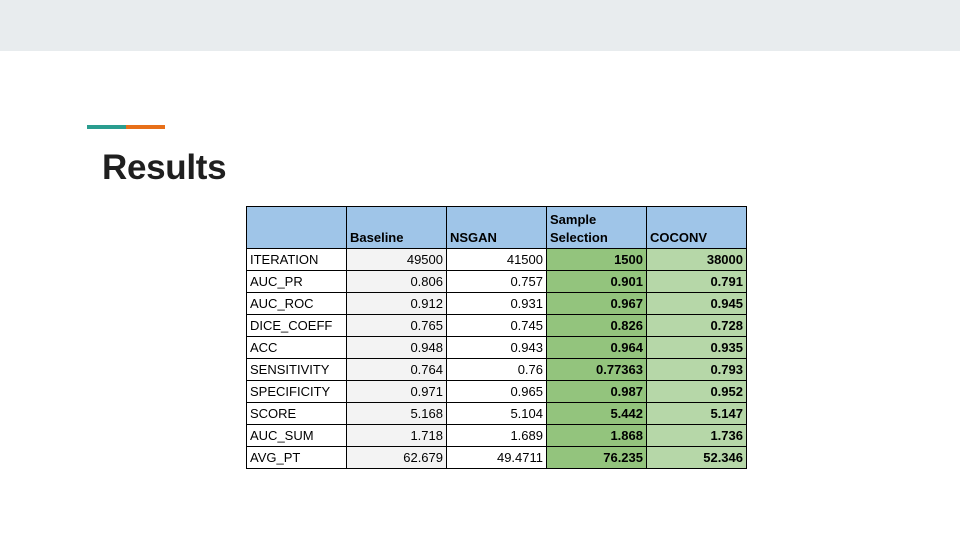 This screenshot has height=540, width=960. I want to click on metric-cell: ITERATION, so click(296, 259).